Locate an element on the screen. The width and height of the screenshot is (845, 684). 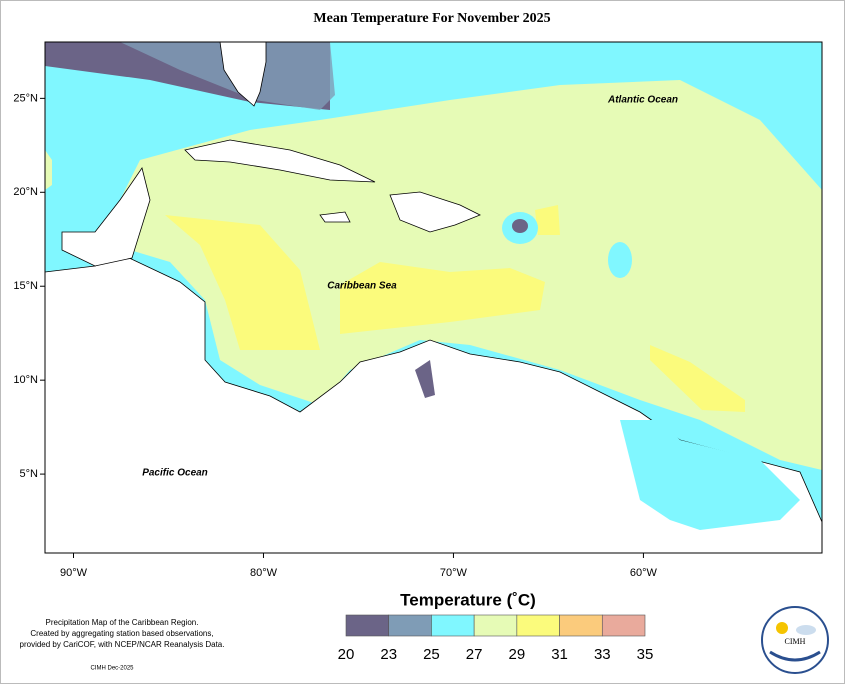
y-tick-label: 10°N is located at coordinates (25, 380).